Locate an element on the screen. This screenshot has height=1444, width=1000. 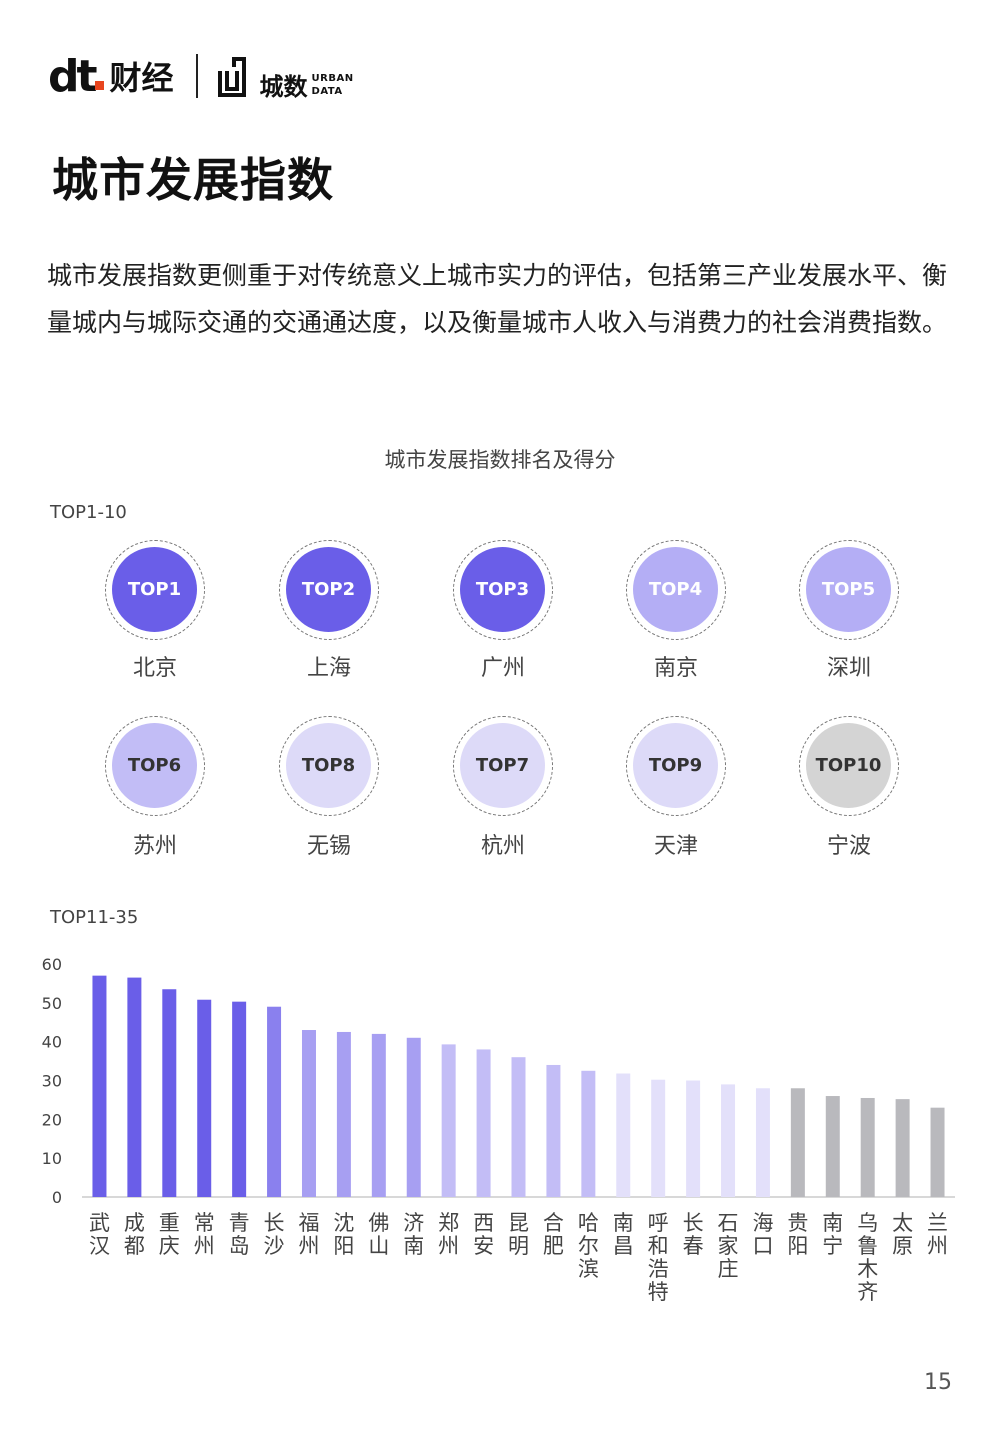
urban-data-logo-icon is located at coordinates (231, 77).